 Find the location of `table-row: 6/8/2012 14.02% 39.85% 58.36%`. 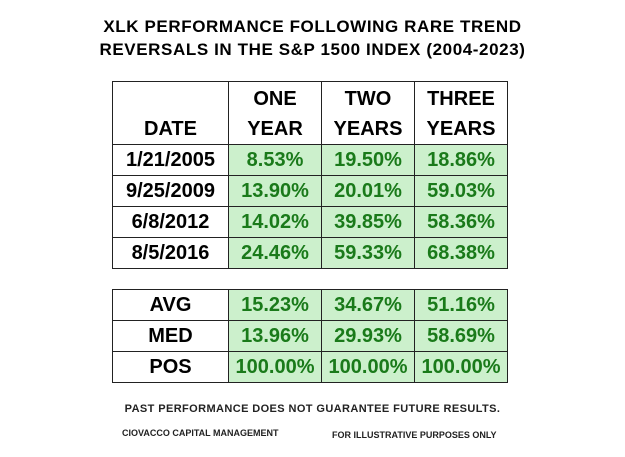

table-row: 6/8/2012 14.02% 39.85% 58.36% is located at coordinates (310, 222).